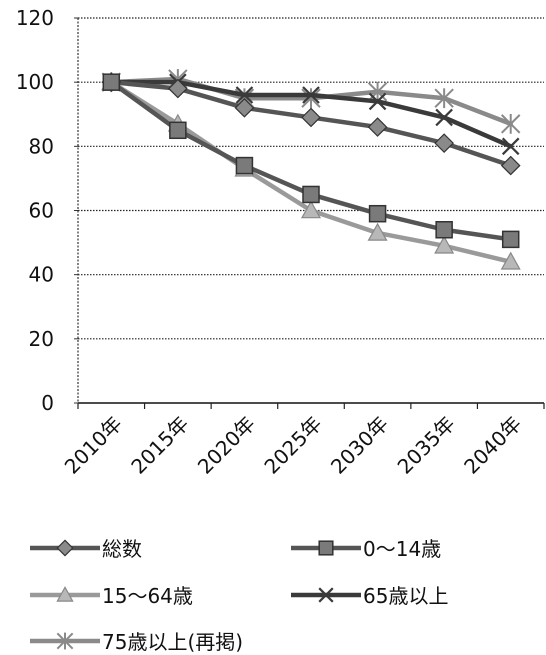 This screenshot has width=546, height=655. What do you see at coordinates (159, 445) in the screenshot?
I see `x-tick-label-2015年: 2015年` at bounding box center [159, 445].